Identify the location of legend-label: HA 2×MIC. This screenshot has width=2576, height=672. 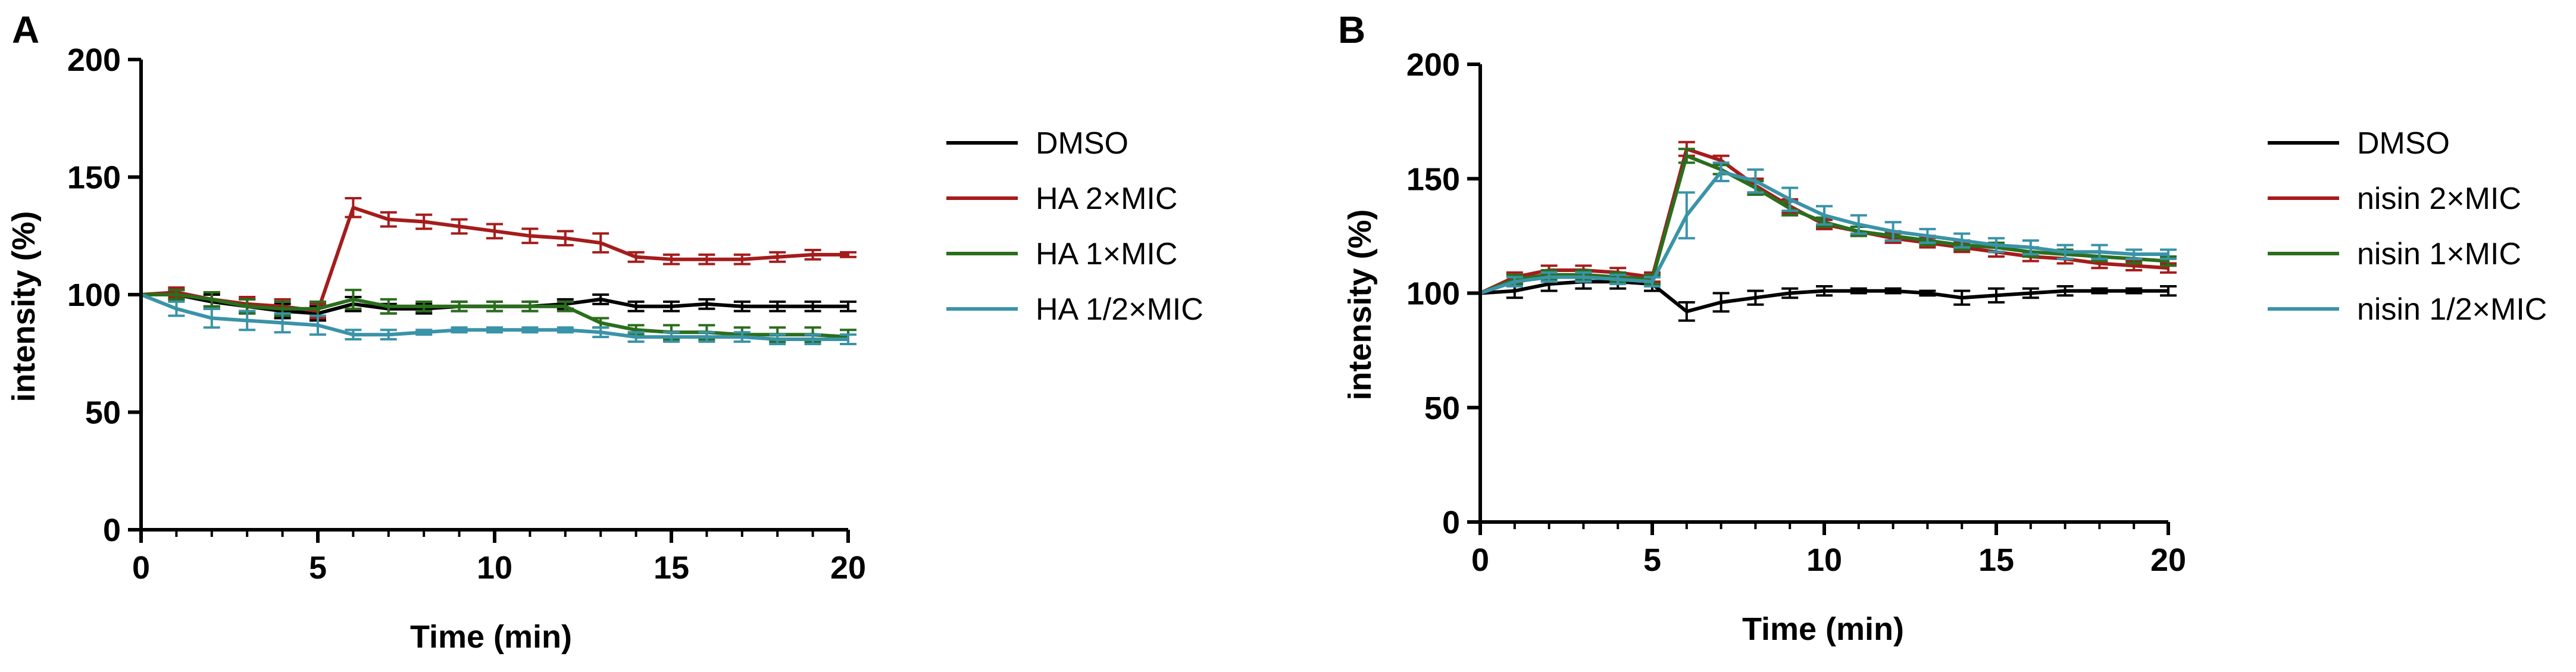
(1106, 199).